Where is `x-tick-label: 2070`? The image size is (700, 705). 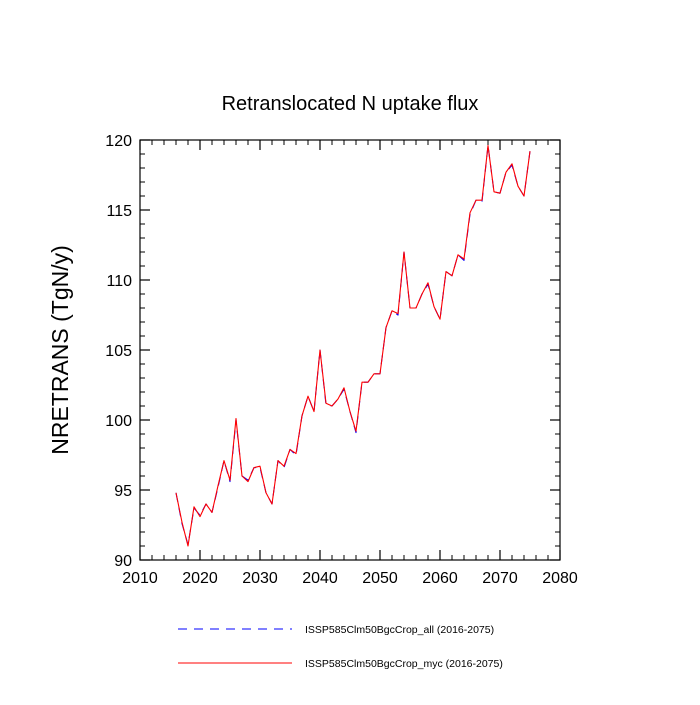
x-tick-label: 2070 is located at coordinates (500, 578).